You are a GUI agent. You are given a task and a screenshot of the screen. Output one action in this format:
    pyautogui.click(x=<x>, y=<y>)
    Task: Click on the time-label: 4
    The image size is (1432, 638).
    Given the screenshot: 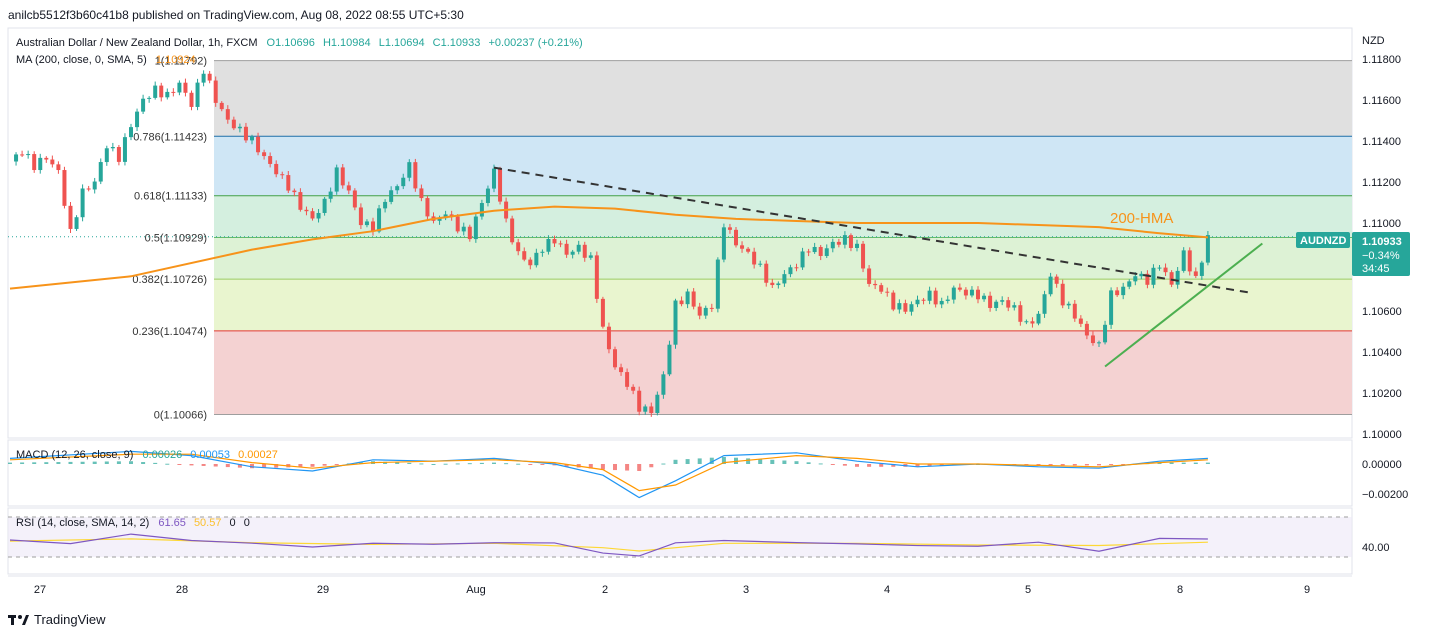 What is the action you would take?
    pyautogui.click(x=887, y=590)
    